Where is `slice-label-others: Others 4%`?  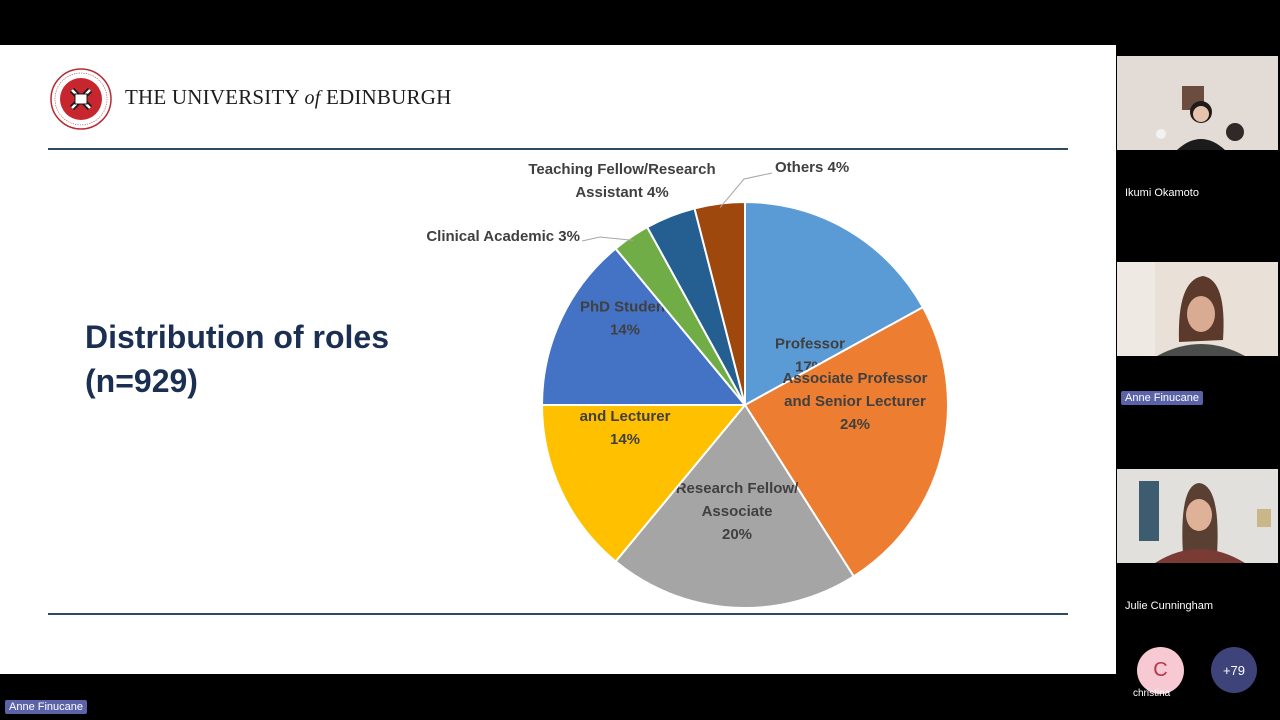
slice-label-others: Others 4% is located at coordinates (812, 167).